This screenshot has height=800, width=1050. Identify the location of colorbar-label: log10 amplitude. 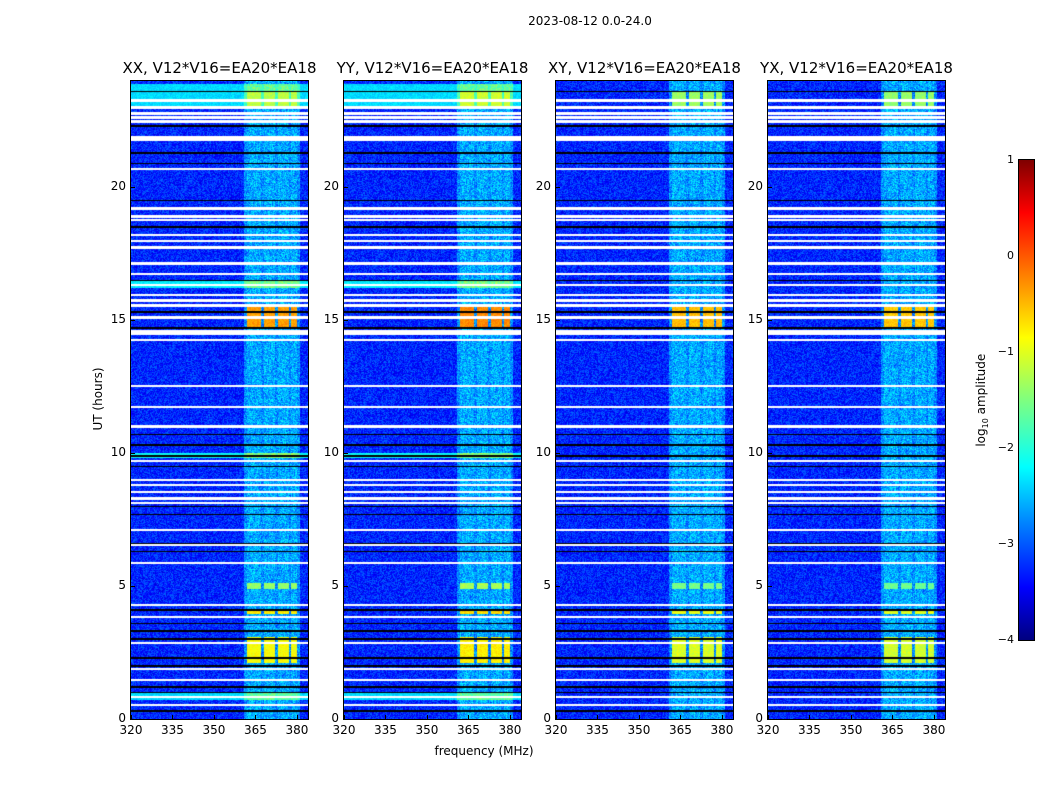
(982, 400).